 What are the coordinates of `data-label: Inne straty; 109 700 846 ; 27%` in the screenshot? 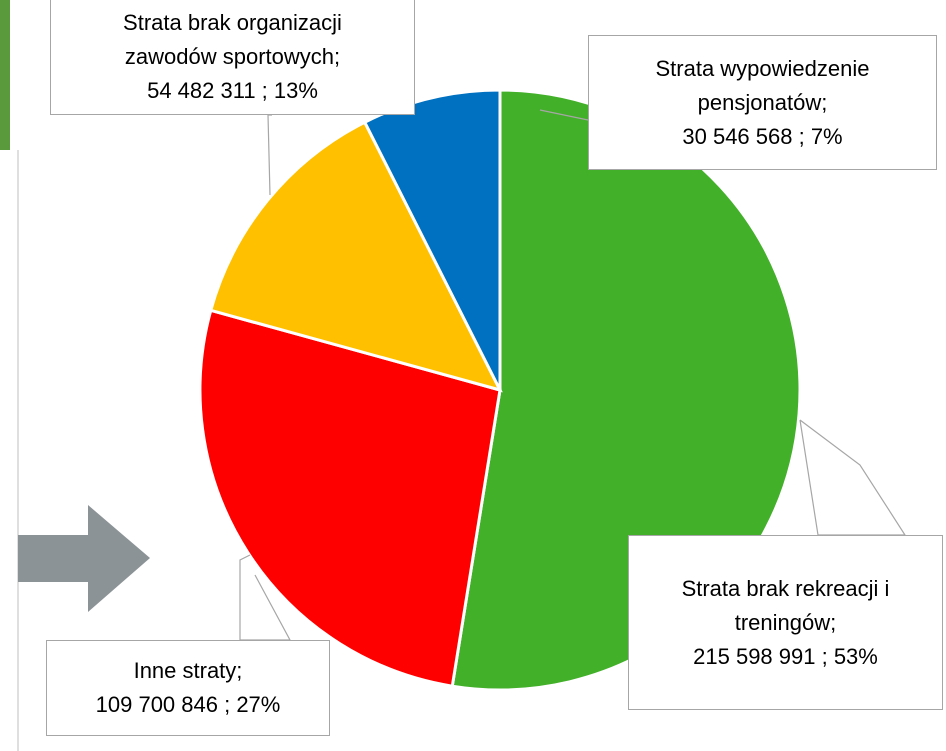 It's located at (188, 688).